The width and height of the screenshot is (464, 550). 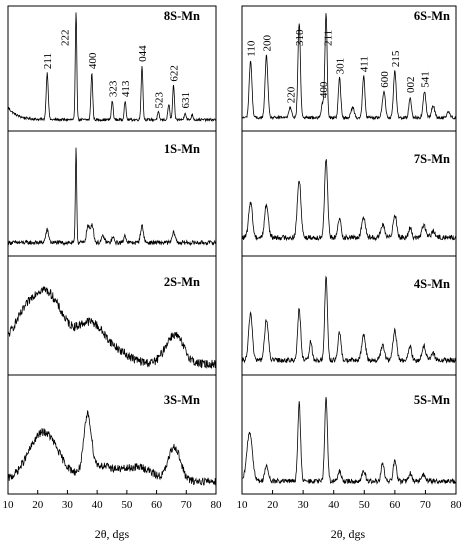 What do you see at coordinates (432, 159) in the screenshot?
I see `panel-title: 7S-Mn` at bounding box center [432, 159].